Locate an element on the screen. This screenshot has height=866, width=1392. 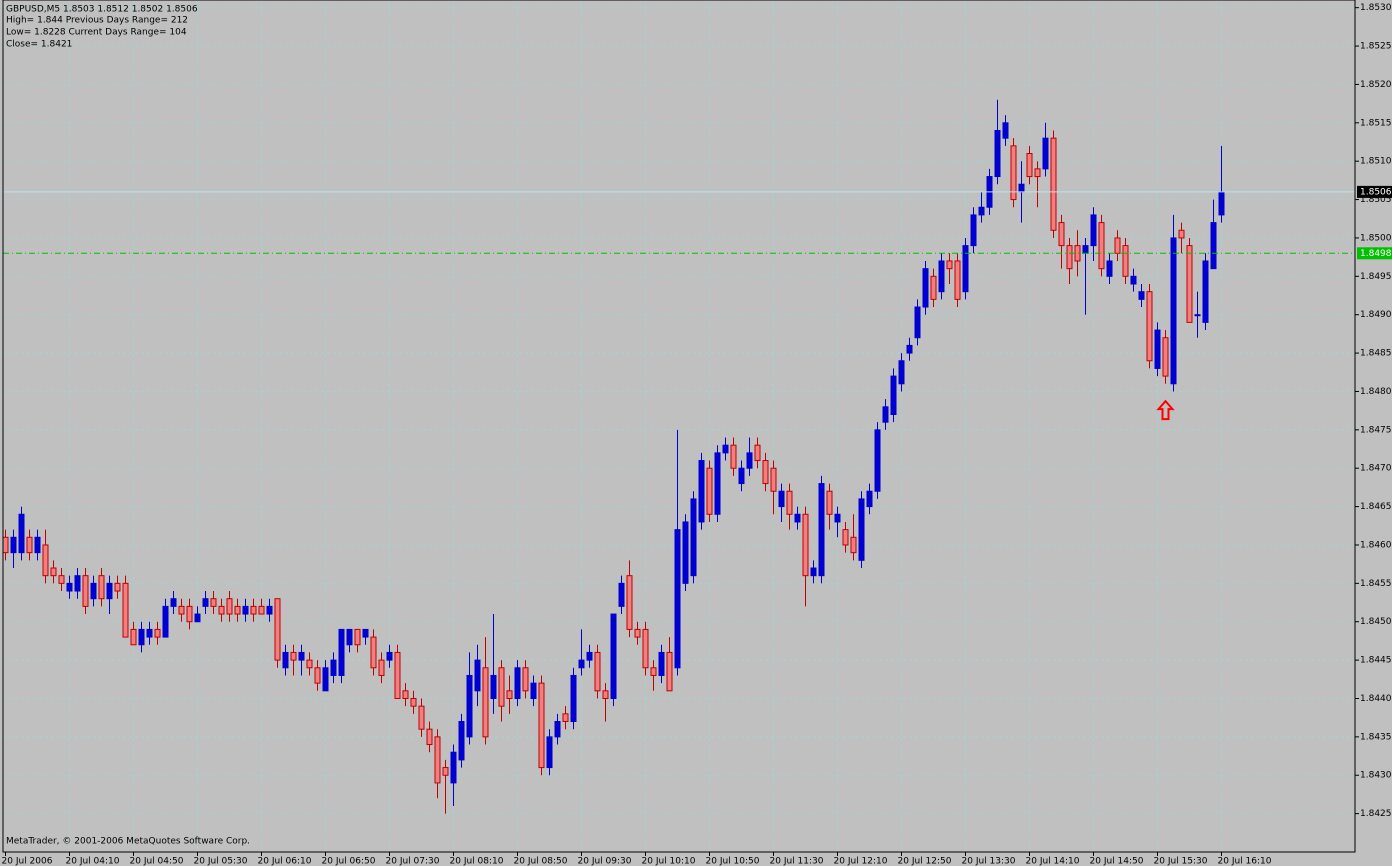
y-tick-label: 1.8485 is located at coordinates (1376, 354).